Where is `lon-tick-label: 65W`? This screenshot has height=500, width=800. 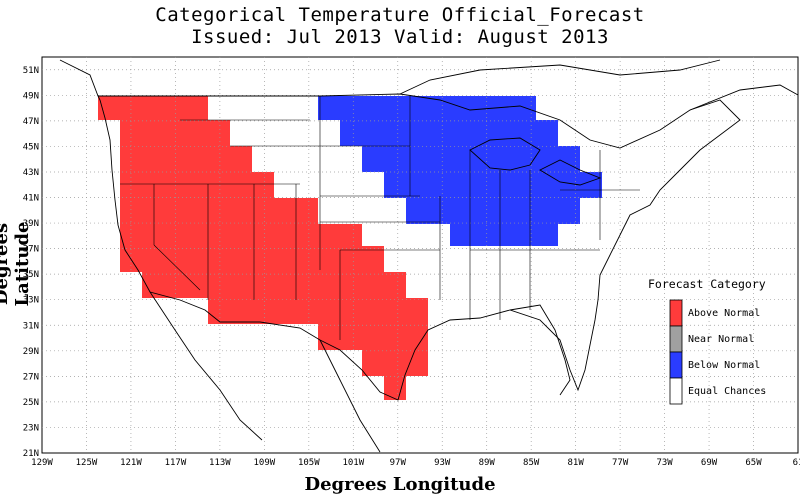
lon-tick-label: 65W is located at coordinates (753, 463).